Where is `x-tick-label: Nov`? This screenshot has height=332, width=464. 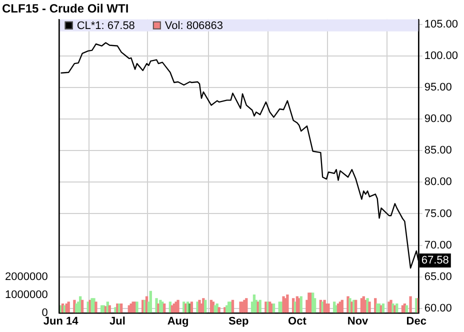 x-tick-label: Nov is located at coordinates (358, 321).